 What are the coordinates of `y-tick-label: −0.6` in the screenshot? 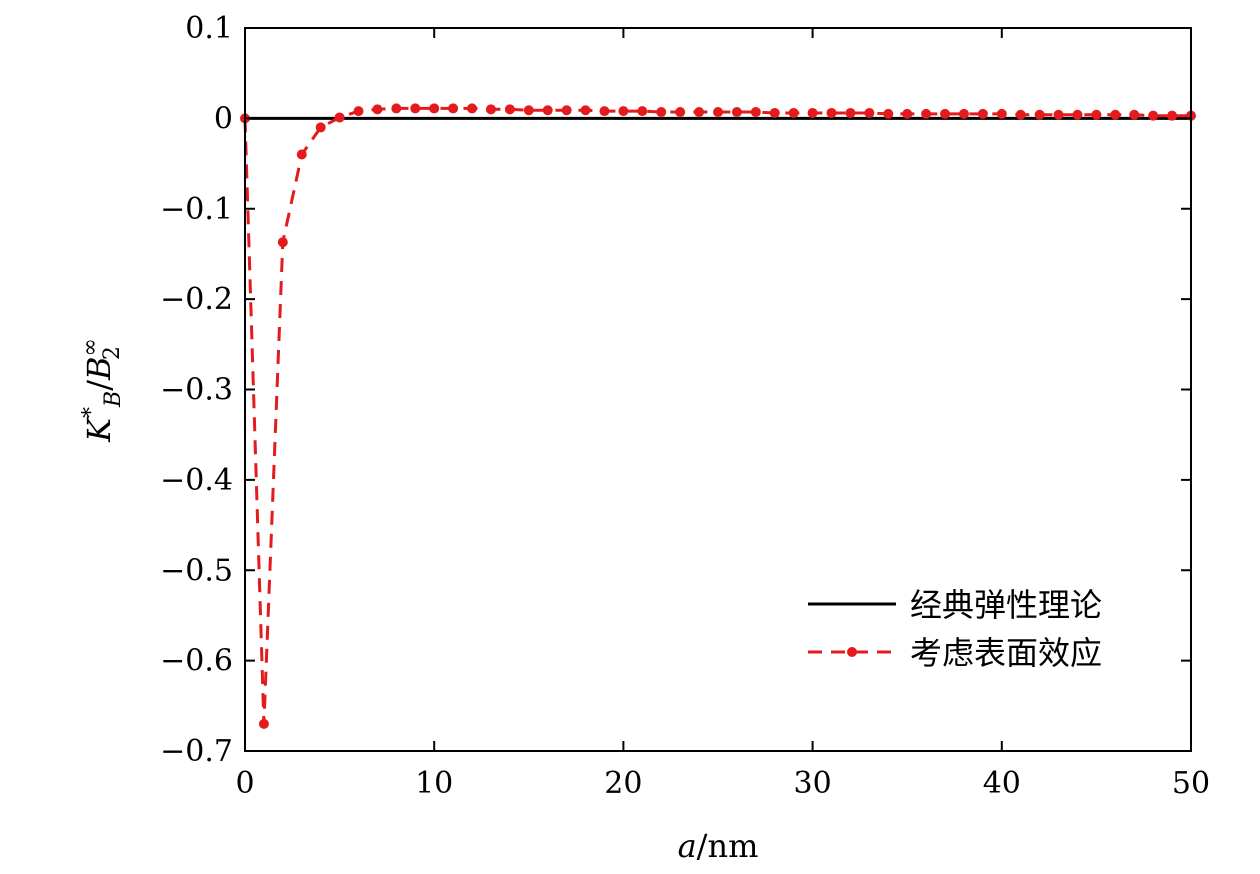 It's located at (196, 661).